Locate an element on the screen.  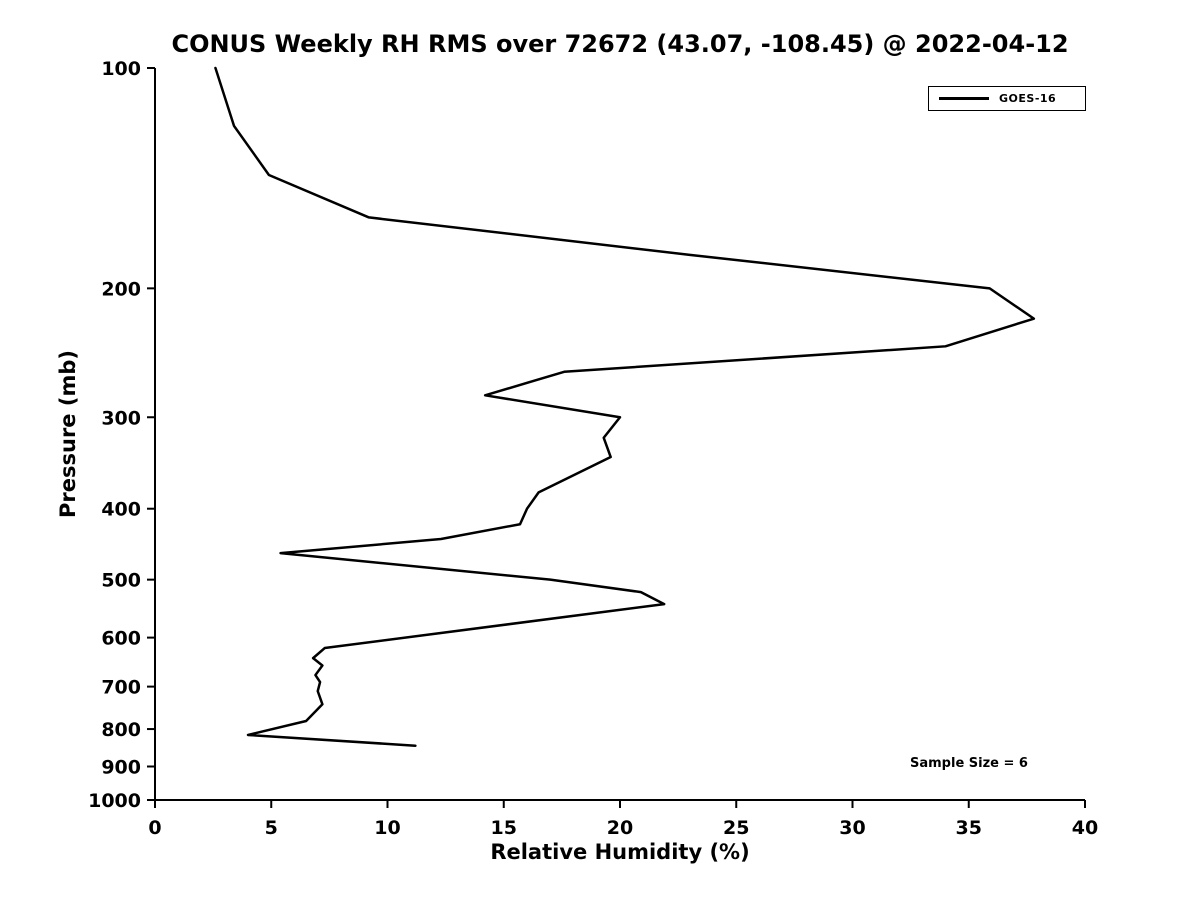
y-tick-label: 1000 is located at coordinates (114, 801).